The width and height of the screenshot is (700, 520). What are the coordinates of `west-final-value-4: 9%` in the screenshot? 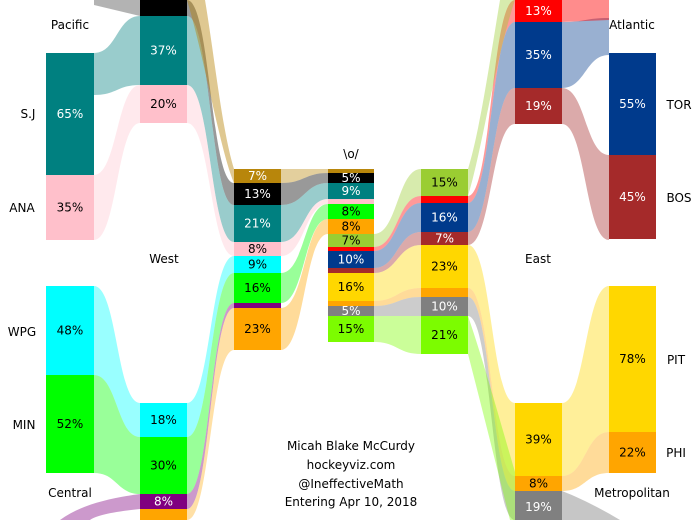 It's located at (257, 265).